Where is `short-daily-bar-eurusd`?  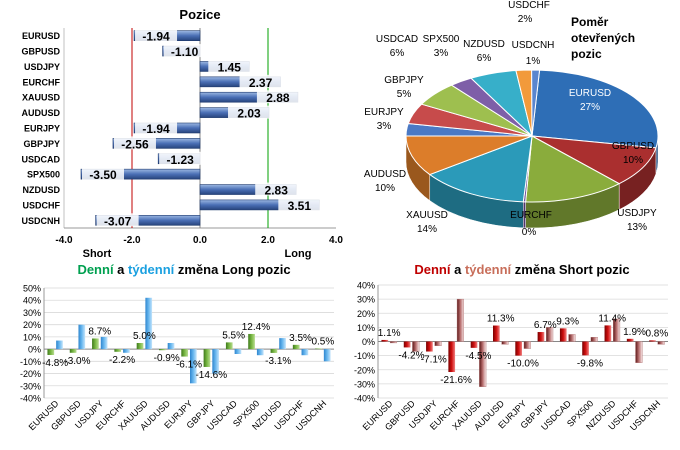 short-daily-bar-eurusd is located at coordinates (385, 340).